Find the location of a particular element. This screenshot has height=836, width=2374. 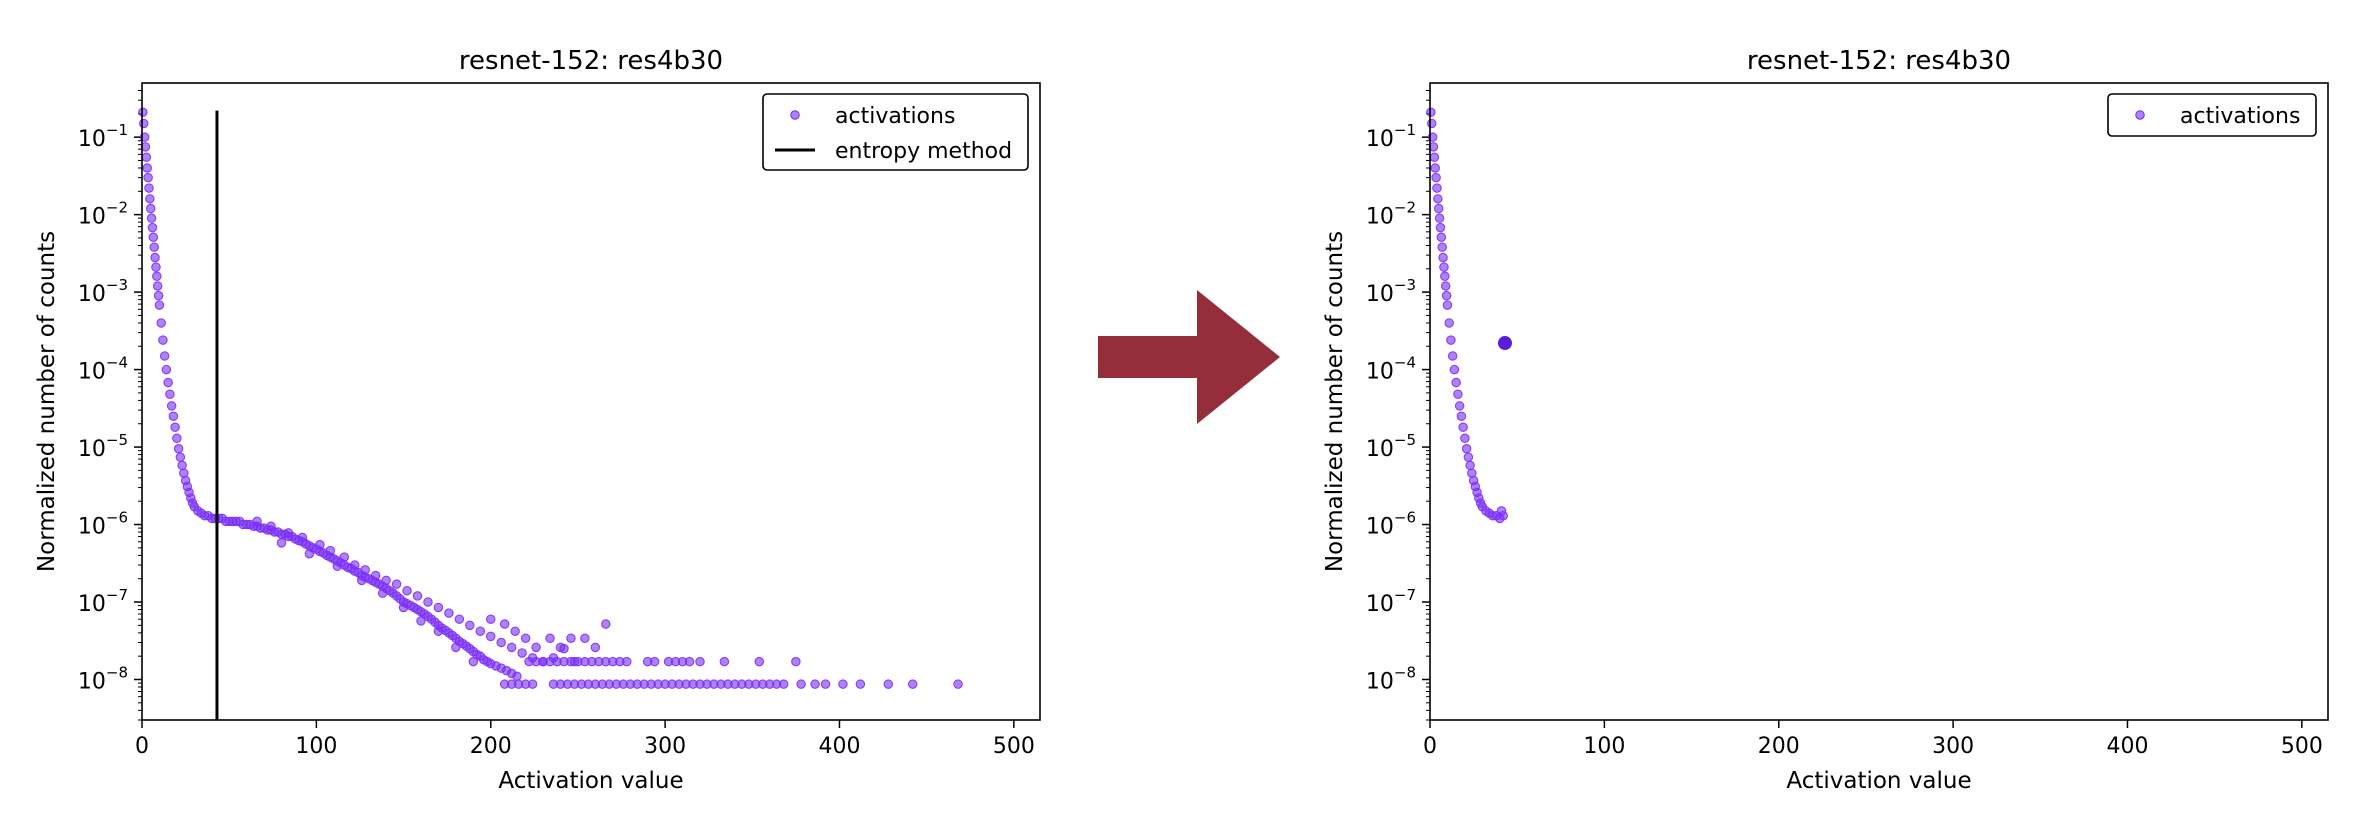

y-tick-label: 10⁻⁷ is located at coordinates (1391, 601).